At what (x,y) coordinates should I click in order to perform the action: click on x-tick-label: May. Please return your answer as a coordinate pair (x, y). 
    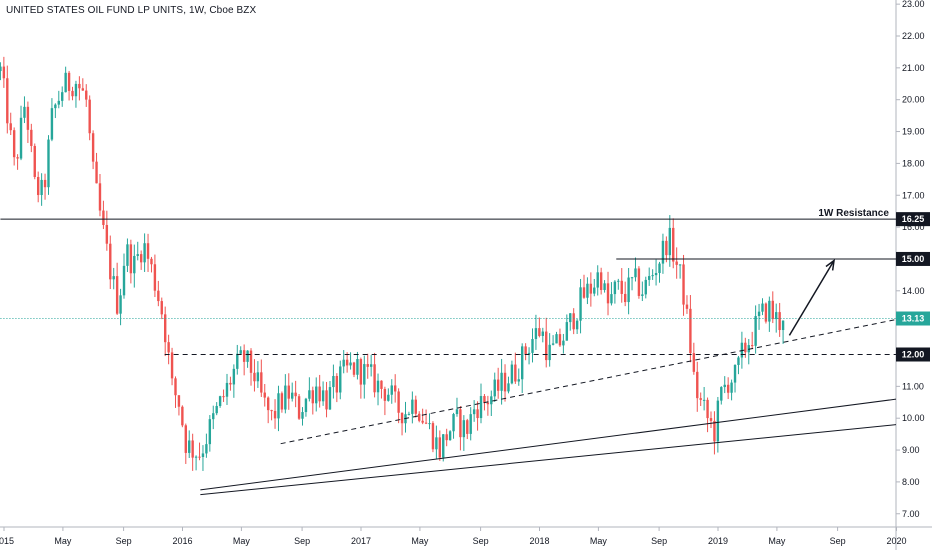
    Looking at the image, I should click on (777, 541).